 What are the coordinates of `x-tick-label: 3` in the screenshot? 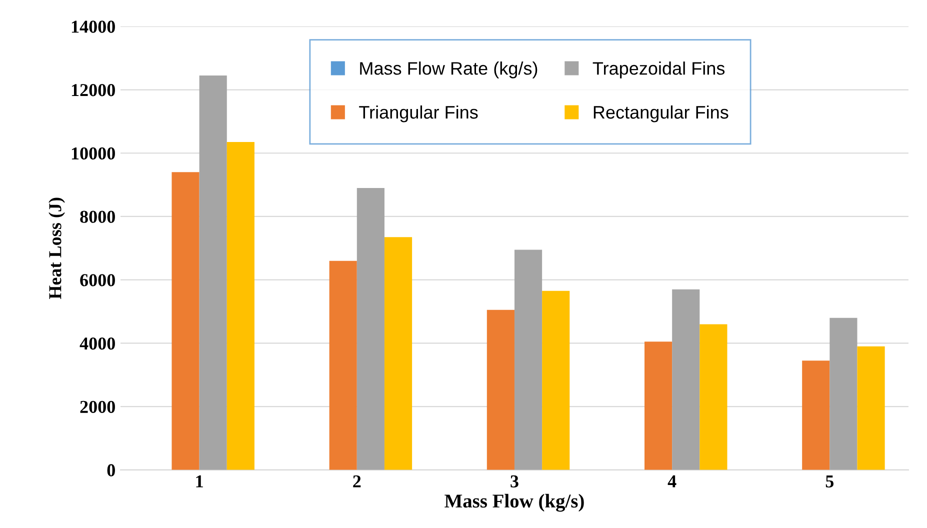 It's located at (514, 481).